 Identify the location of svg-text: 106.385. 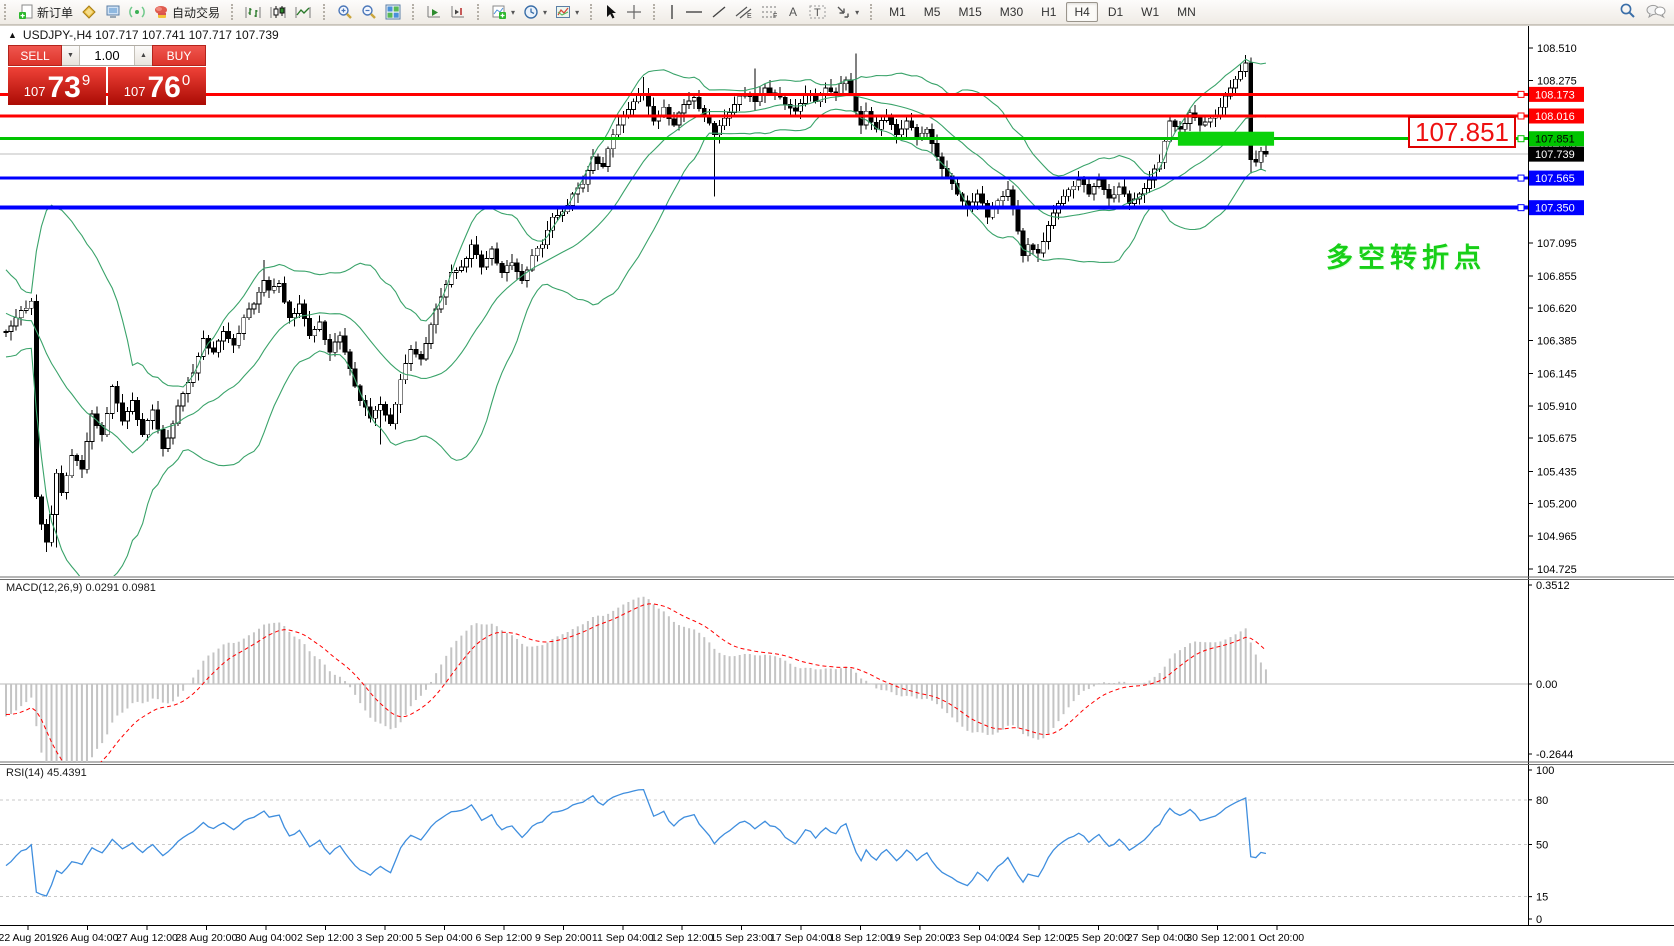
(1557, 342).